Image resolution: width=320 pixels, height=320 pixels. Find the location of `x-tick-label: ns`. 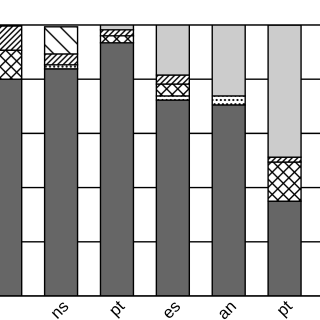

x-tick-label: ns is located at coordinates (61, 310).